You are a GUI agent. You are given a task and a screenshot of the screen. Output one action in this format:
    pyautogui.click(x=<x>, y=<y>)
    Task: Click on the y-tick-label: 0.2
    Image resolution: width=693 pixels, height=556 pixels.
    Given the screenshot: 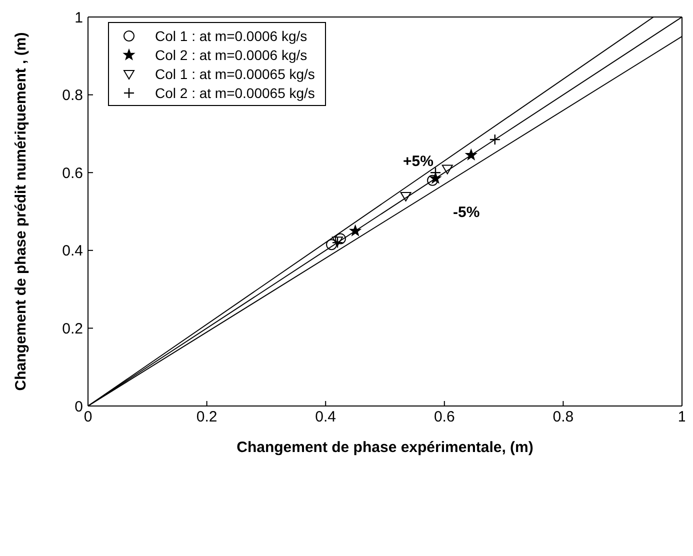 What is the action you would take?
    pyautogui.click(x=72, y=329)
    